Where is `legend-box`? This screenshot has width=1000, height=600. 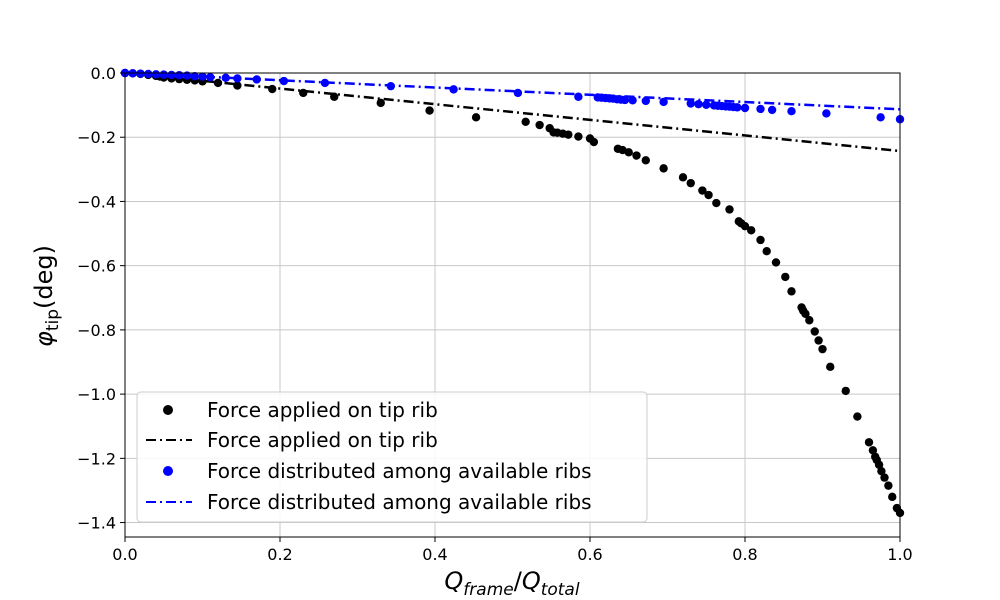 legend-box is located at coordinates (392, 457).